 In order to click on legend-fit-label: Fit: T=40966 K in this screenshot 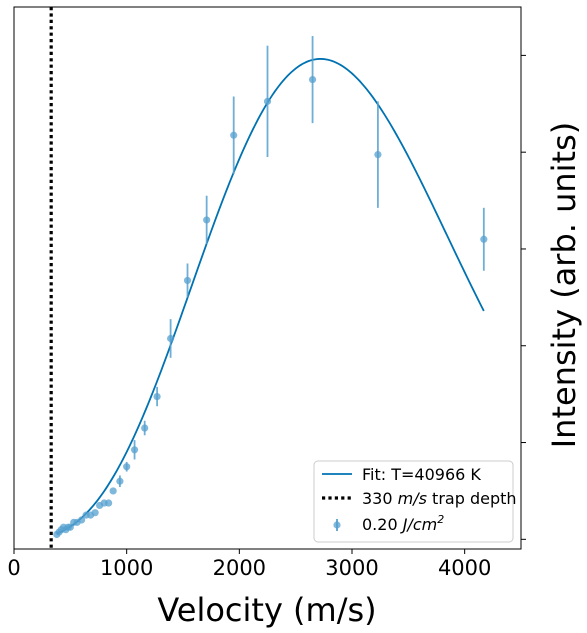, I will do `click(421, 474)`.